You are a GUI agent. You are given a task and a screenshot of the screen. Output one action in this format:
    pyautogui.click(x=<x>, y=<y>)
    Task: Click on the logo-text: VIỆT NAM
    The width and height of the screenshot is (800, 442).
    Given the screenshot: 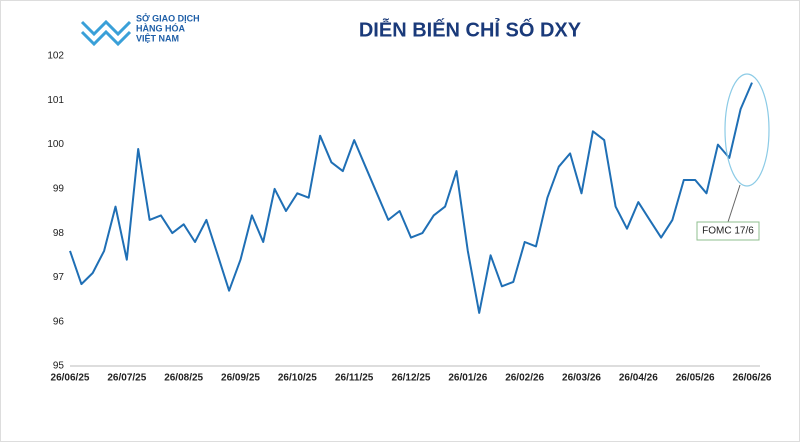 What is the action you would take?
    pyautogui.click(x=157, y=37)
    